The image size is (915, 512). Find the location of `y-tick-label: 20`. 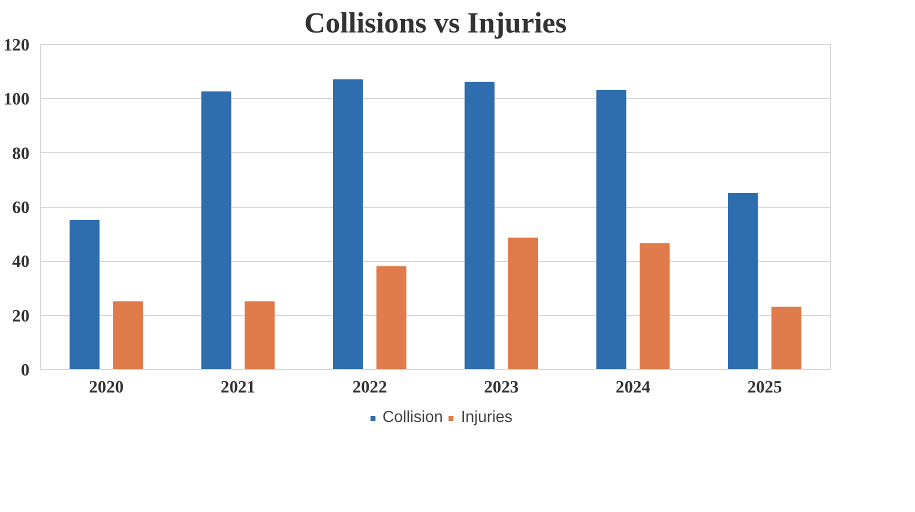

y-tick-label: 20 is located at coordinates (21, 316).